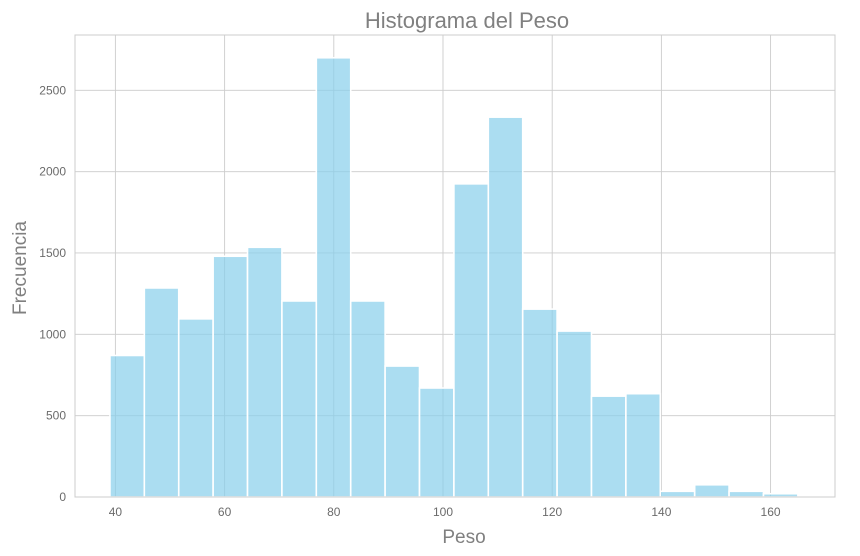  I want to click on x-tick-label: 100, so click(443, 512).